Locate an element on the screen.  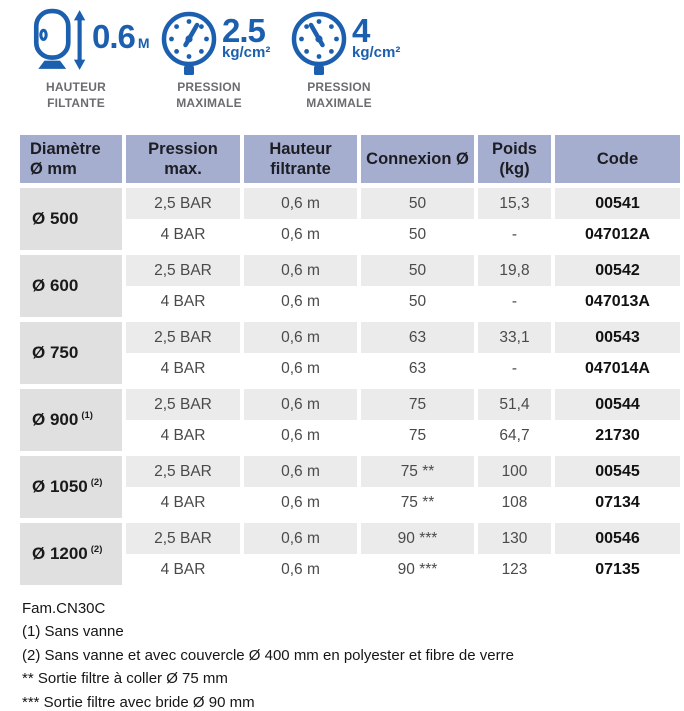
code-cell: 047013A is located at coordinates (617, 301).